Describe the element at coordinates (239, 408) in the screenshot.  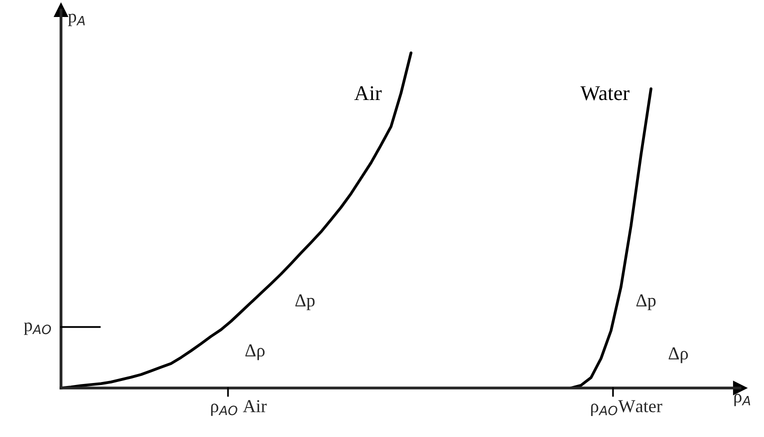
I see `text: ρ$_{AO}$ Air` at that location.